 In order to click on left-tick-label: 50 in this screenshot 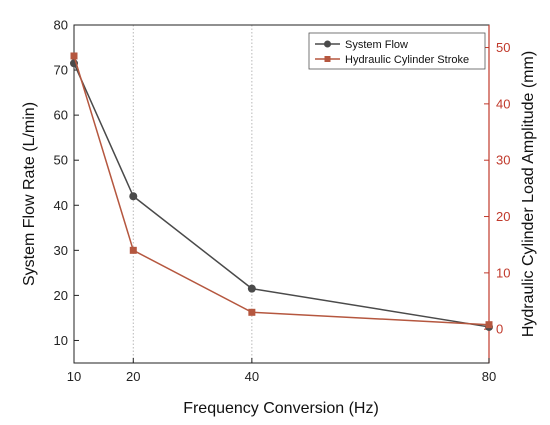, I will do `click(61, 160)`.